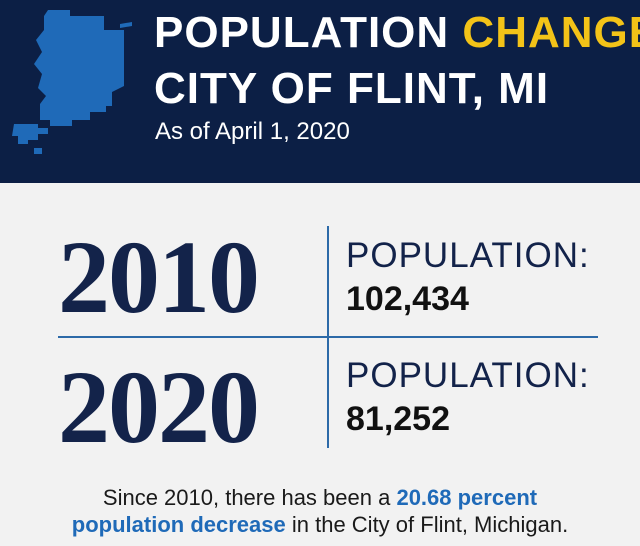 This screenshot has width=640, height=546. I want to click on year-2010: 2010, so click(159, 277).